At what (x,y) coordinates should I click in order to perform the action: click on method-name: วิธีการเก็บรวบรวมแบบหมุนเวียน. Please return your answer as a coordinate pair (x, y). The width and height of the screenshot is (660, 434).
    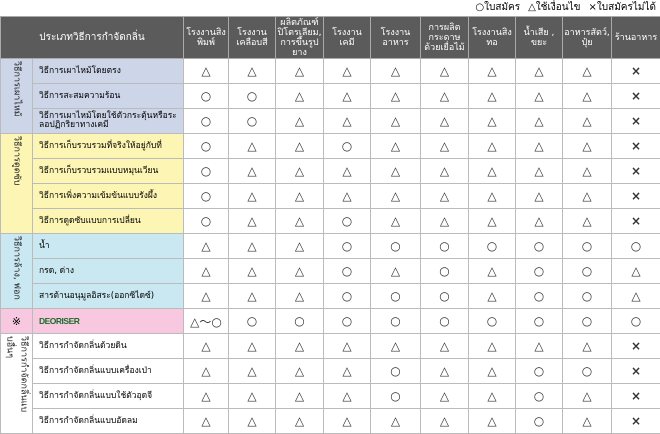
    Looking at the image, I should click on (108, 171).